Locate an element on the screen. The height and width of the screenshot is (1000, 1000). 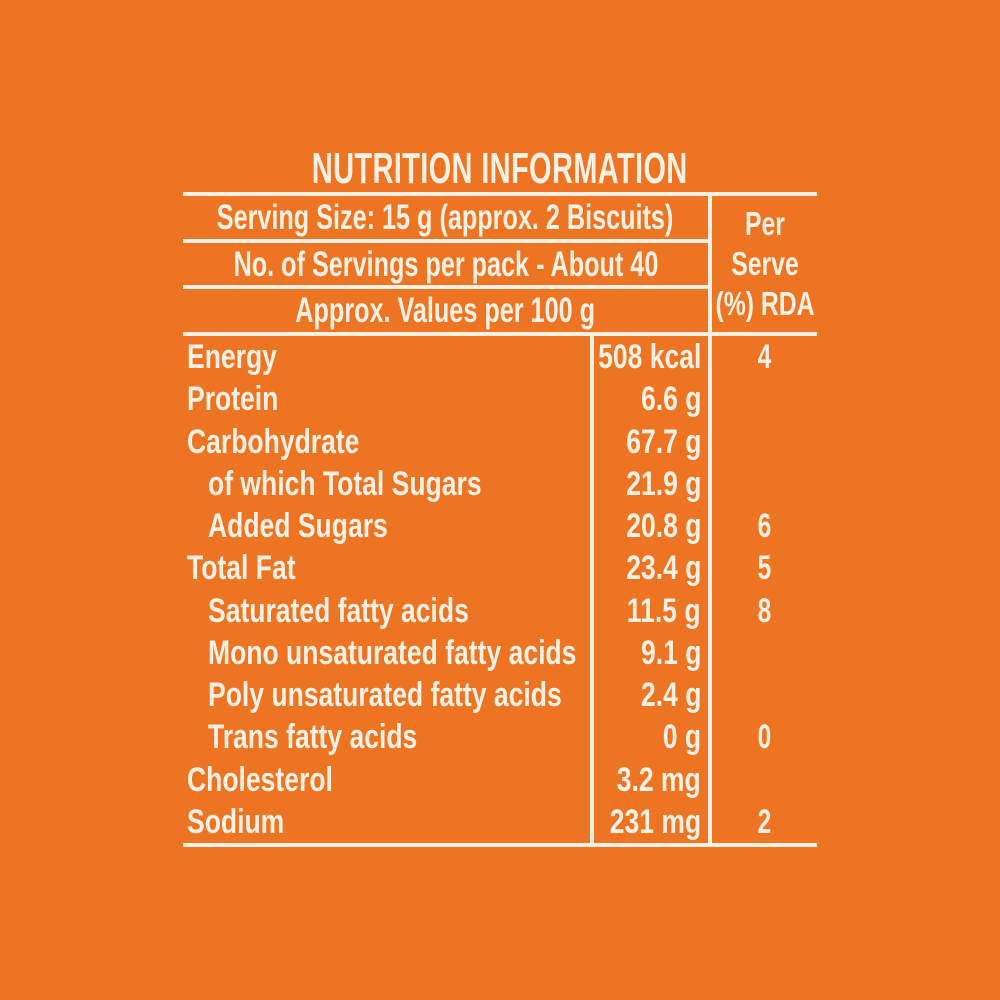
row-value: 3.2 mg is located at coordinates (658, 779).